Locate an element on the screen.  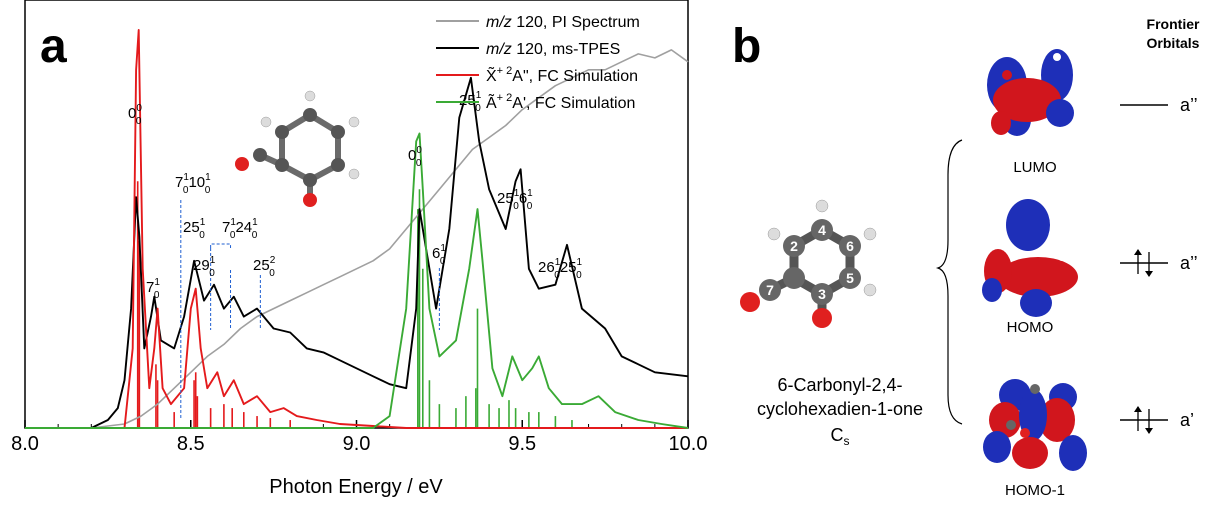
atom-number-6: 6 is located at coordinates (850, 246).